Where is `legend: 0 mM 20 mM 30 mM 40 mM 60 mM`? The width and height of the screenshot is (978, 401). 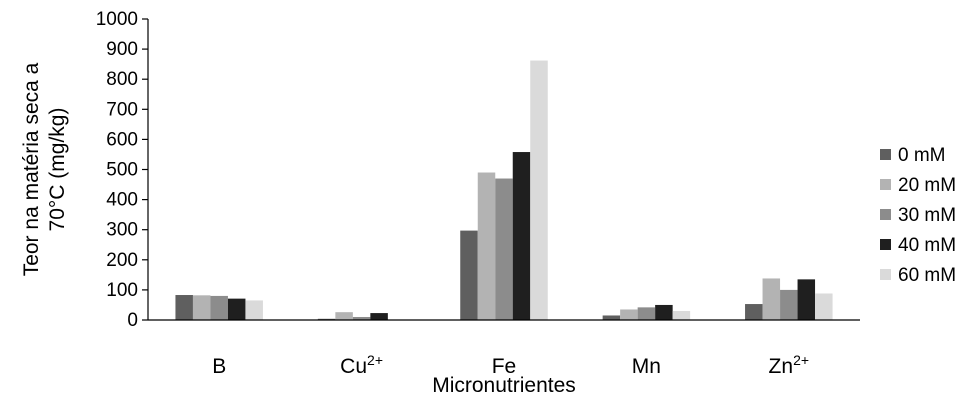 legend: 0 mM 20 mM 30 mM 40 mM 60 mM is located at coordinates (918, 215).